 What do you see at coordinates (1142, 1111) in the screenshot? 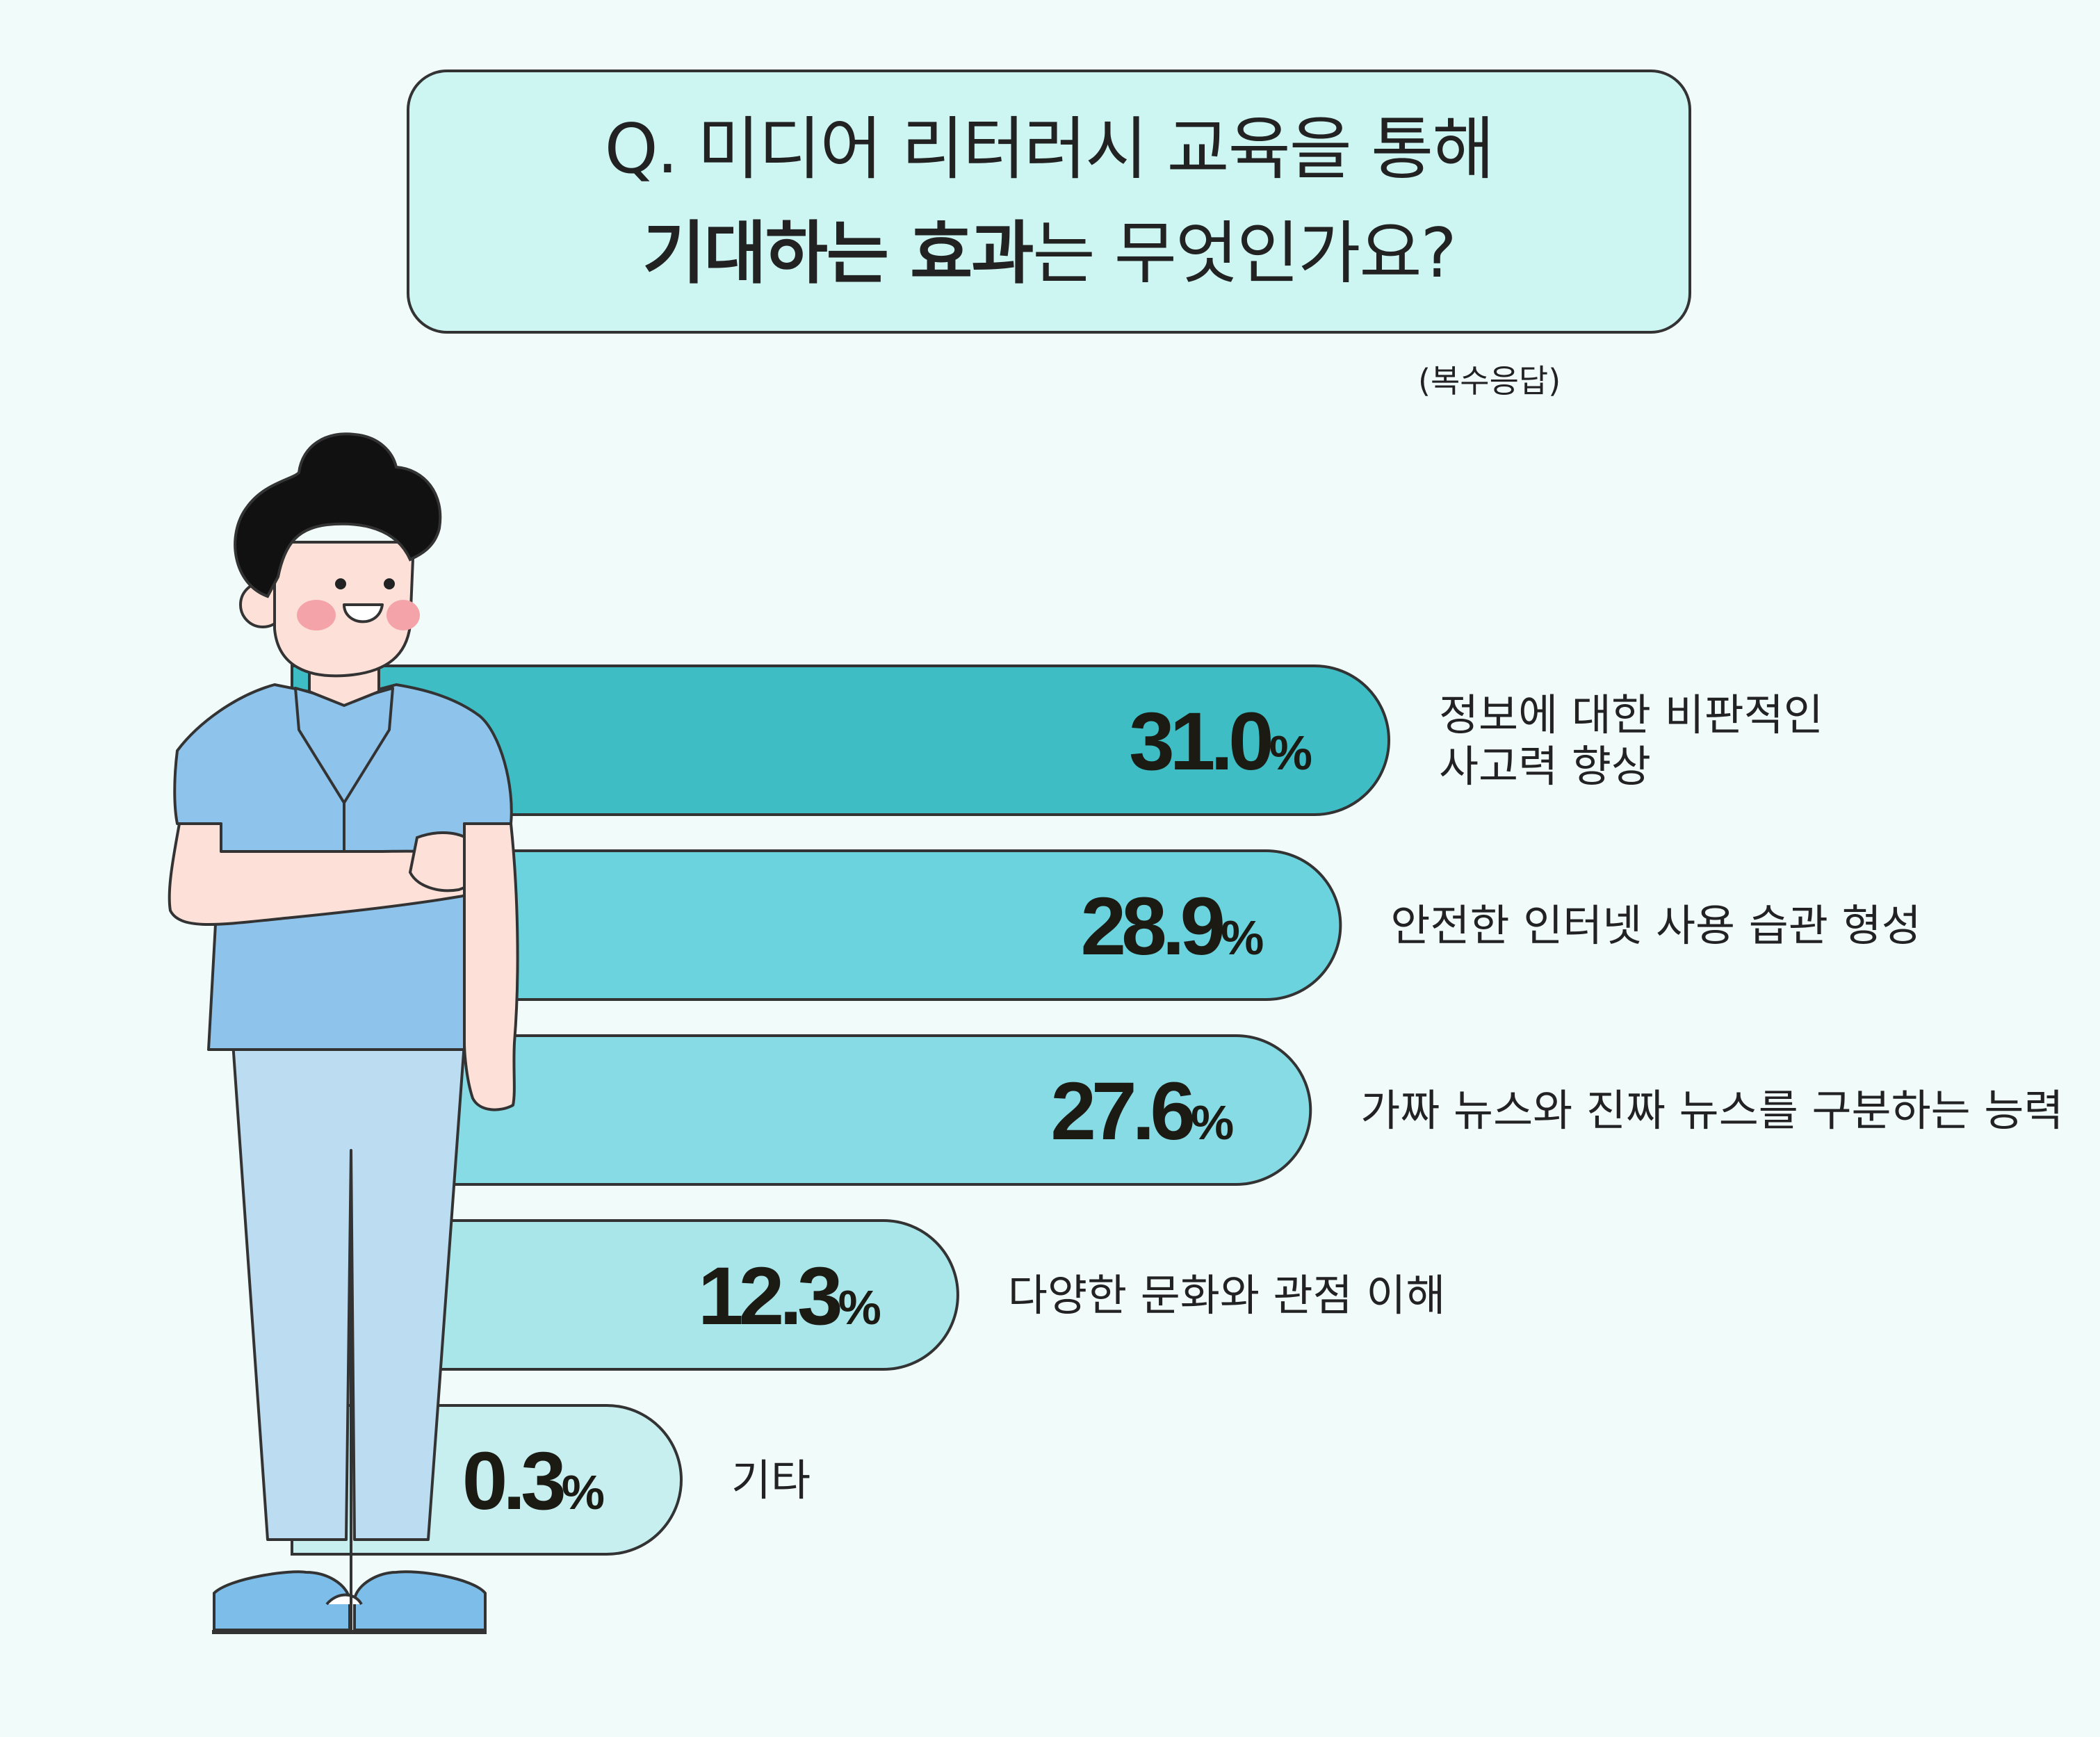
I see `value-label-3: 27.6%` at bounding box center [1142, 1111].